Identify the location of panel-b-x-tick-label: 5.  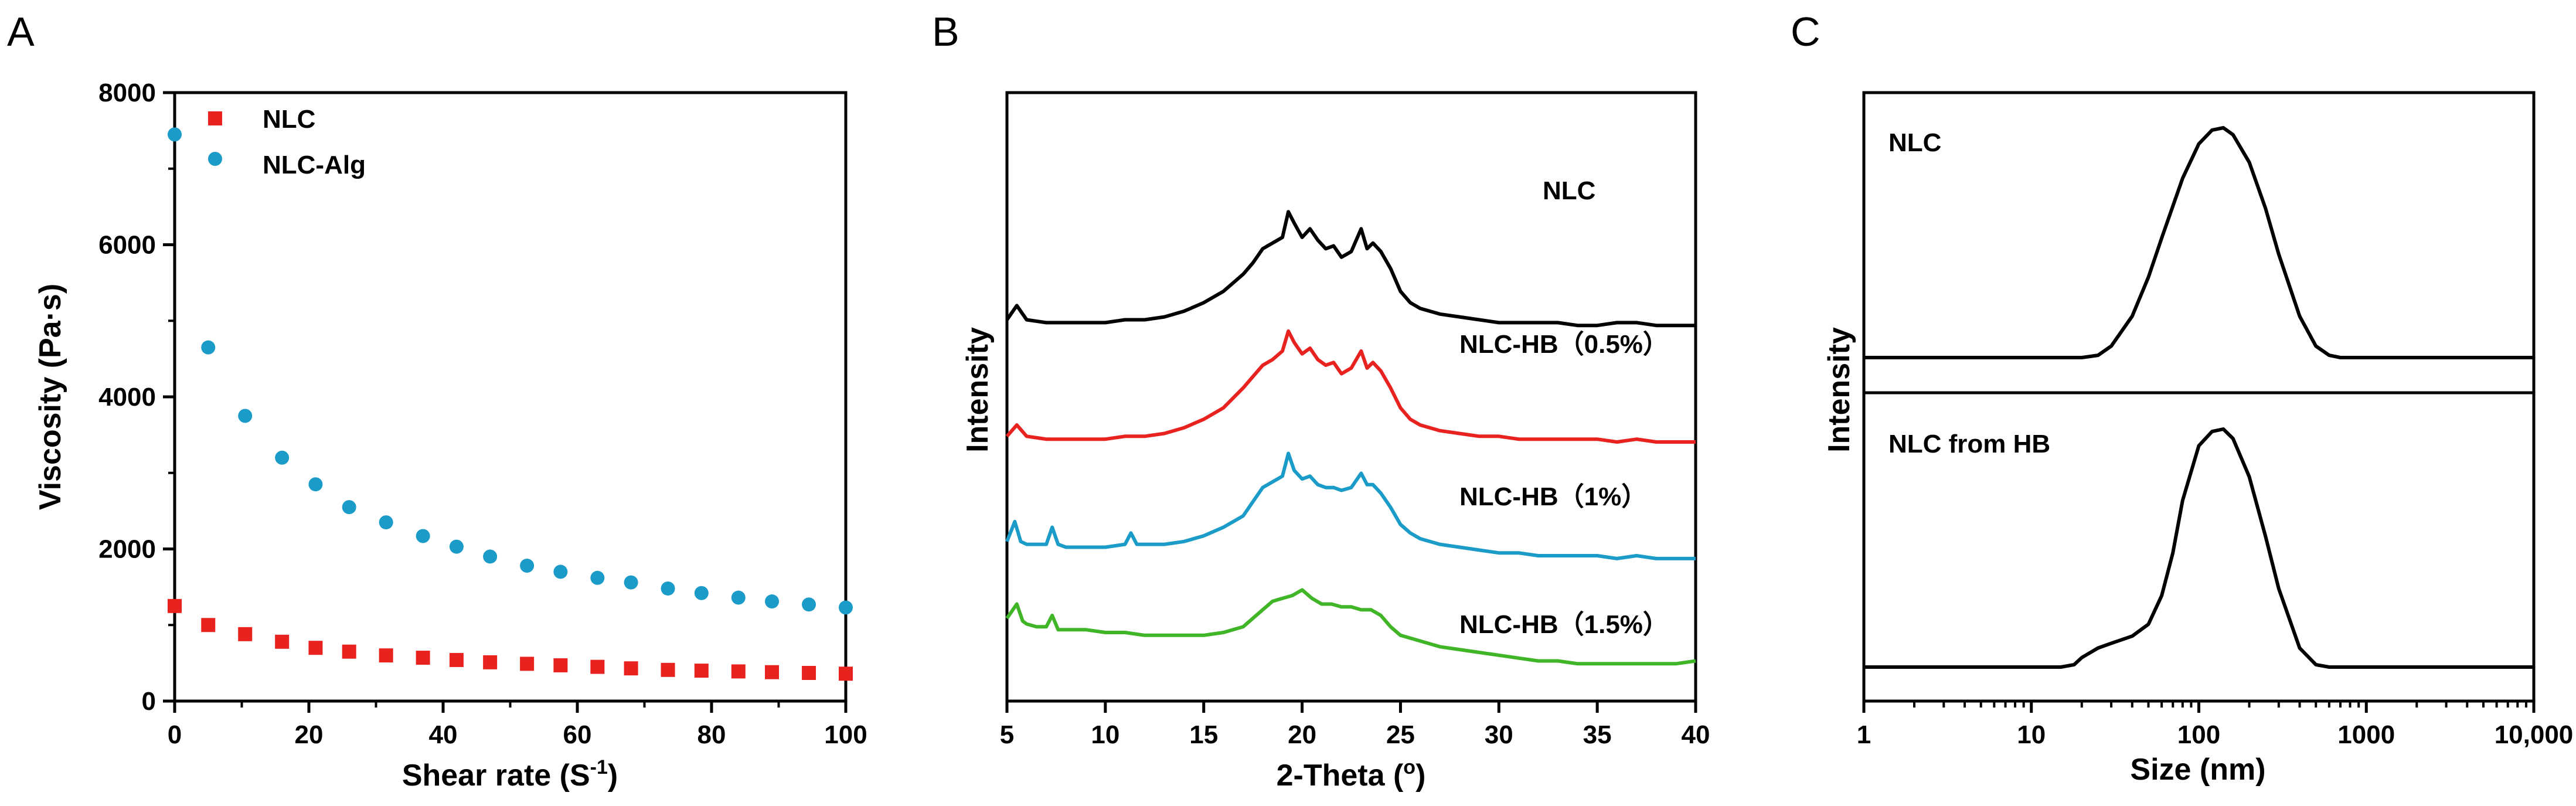
(1007, 734).